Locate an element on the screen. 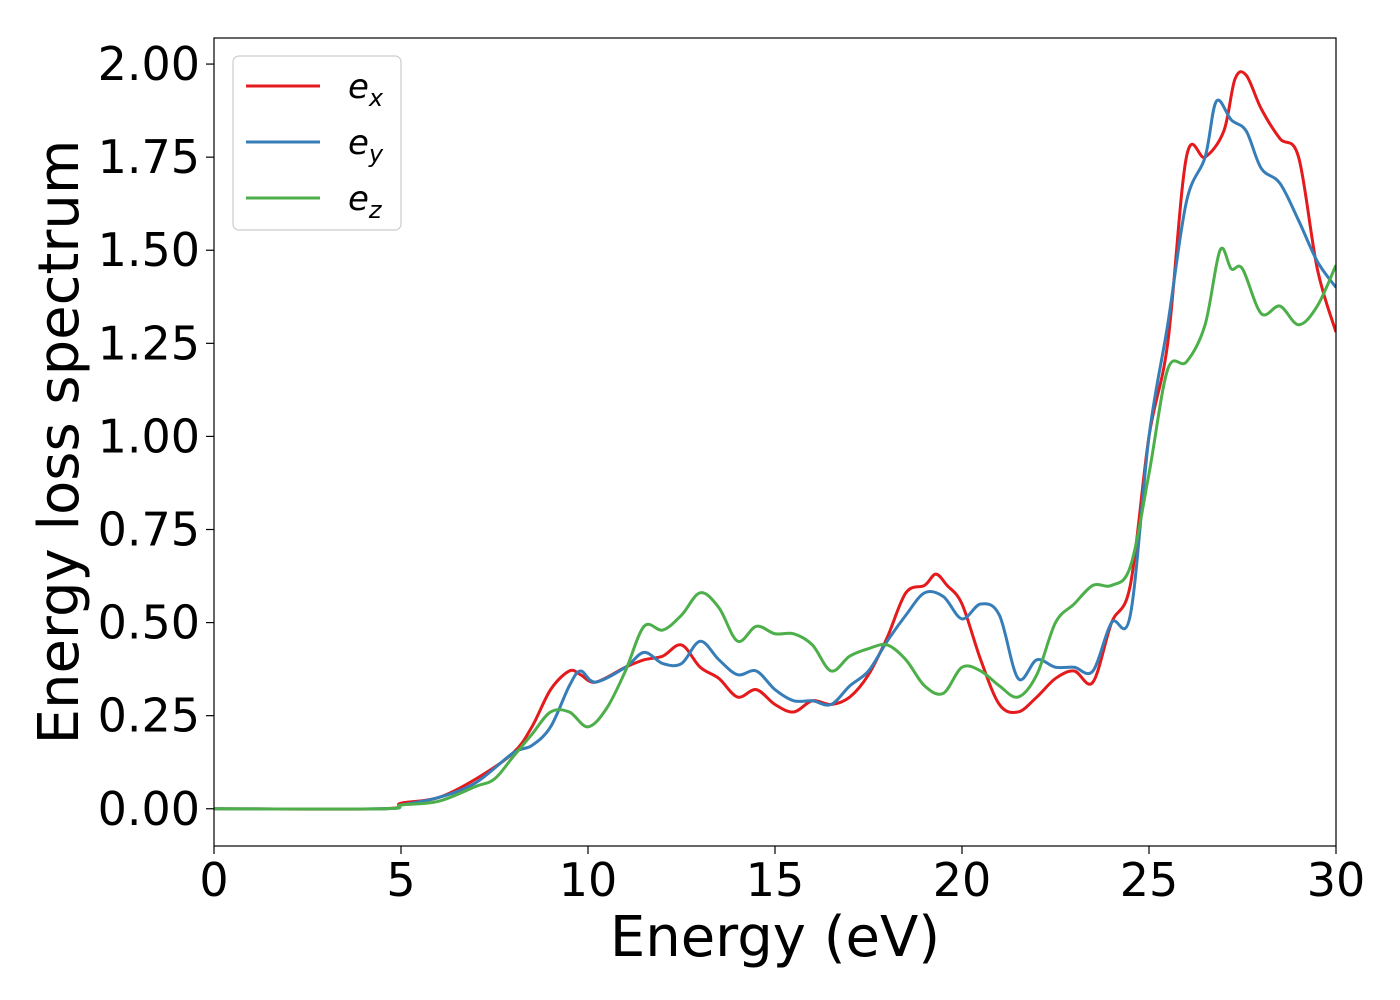 Image resolution: width=1400 pixels, height=1000 pixels. y-axis-label: Energy loss spectrum is located at coordinates (59, 442).